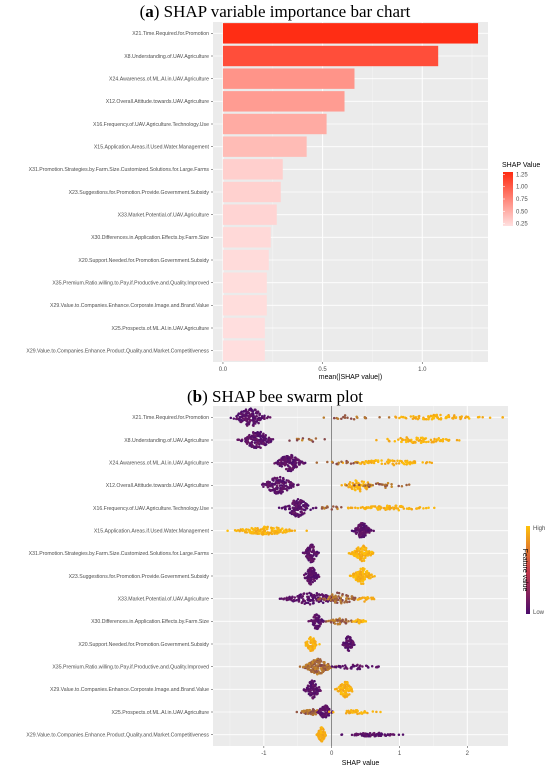 The width and height of the screenshot is (550, 776). Describe the element at coordinates (322, 370) in the screenshot. I see `x-tick-label: 0.5` at that location.